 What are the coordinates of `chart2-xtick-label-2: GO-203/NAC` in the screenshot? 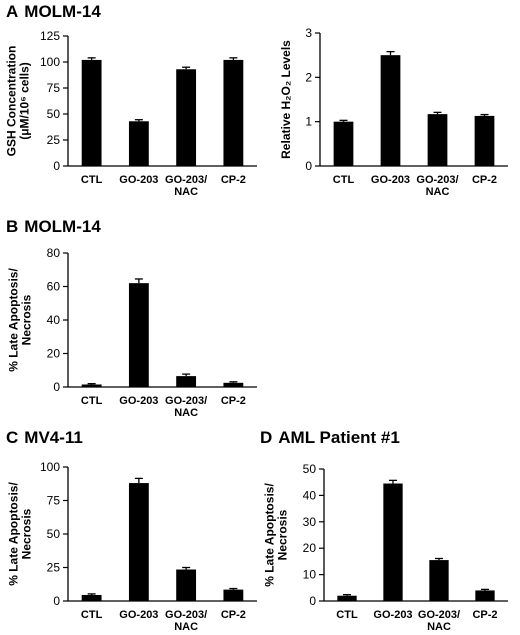 It's located at (437, 186).